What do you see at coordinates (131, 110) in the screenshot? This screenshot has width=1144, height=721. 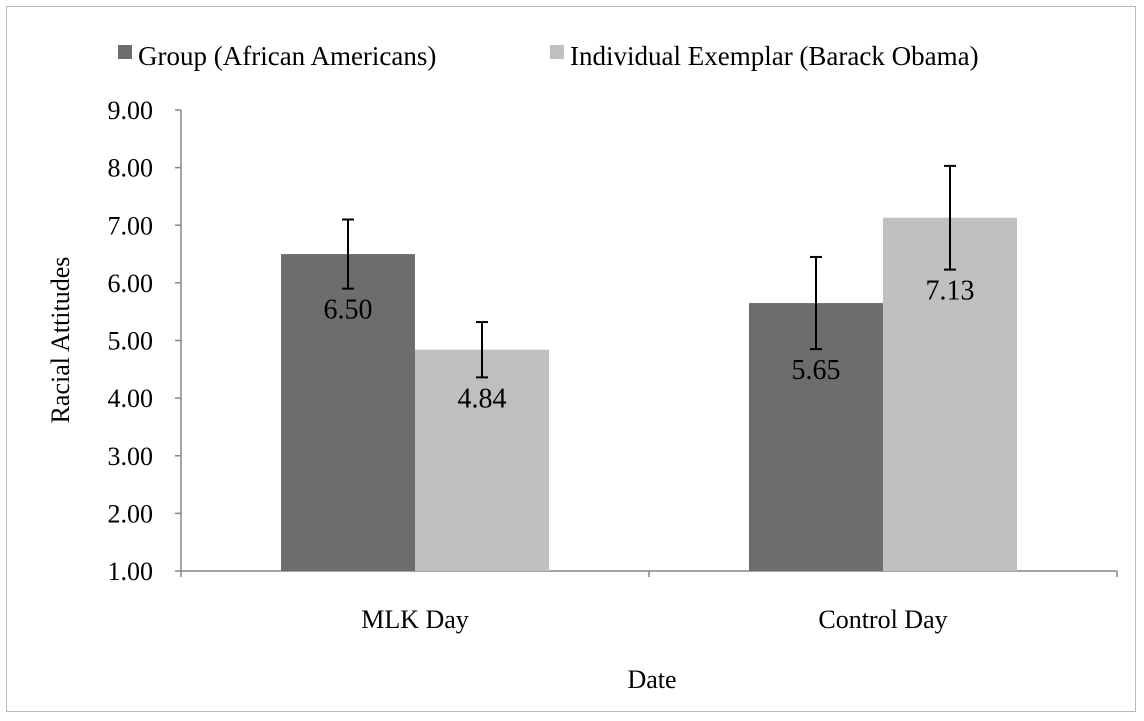 I see `y-tick-label: 9.00` at bounding box center [131, 110].